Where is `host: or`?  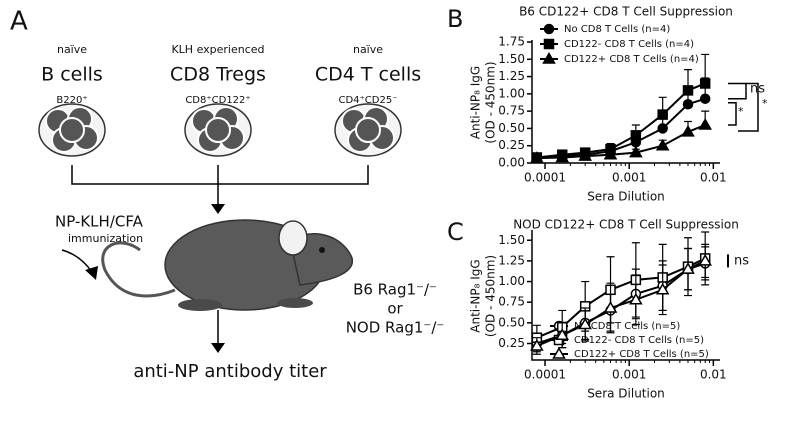 host: or is located at coordinates (395, 309).